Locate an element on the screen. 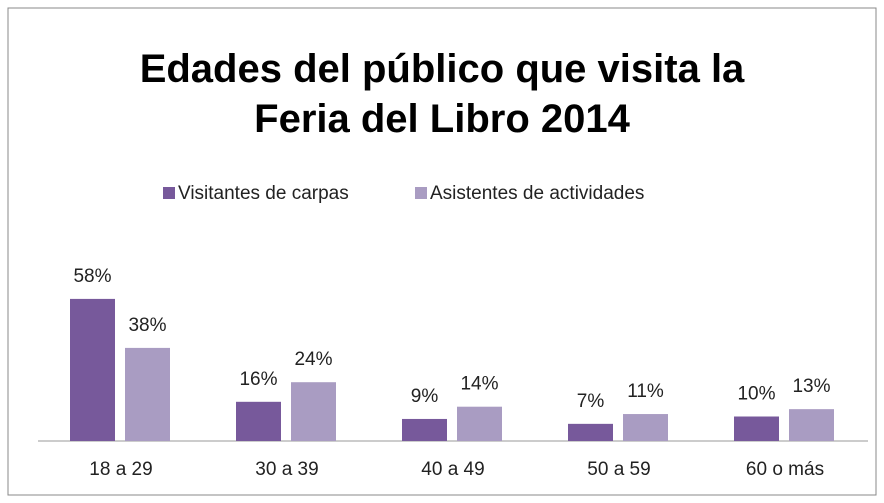 The height and width of the screenshot is (503, 884). data-label: 58% is located at coordinates (92, 276).